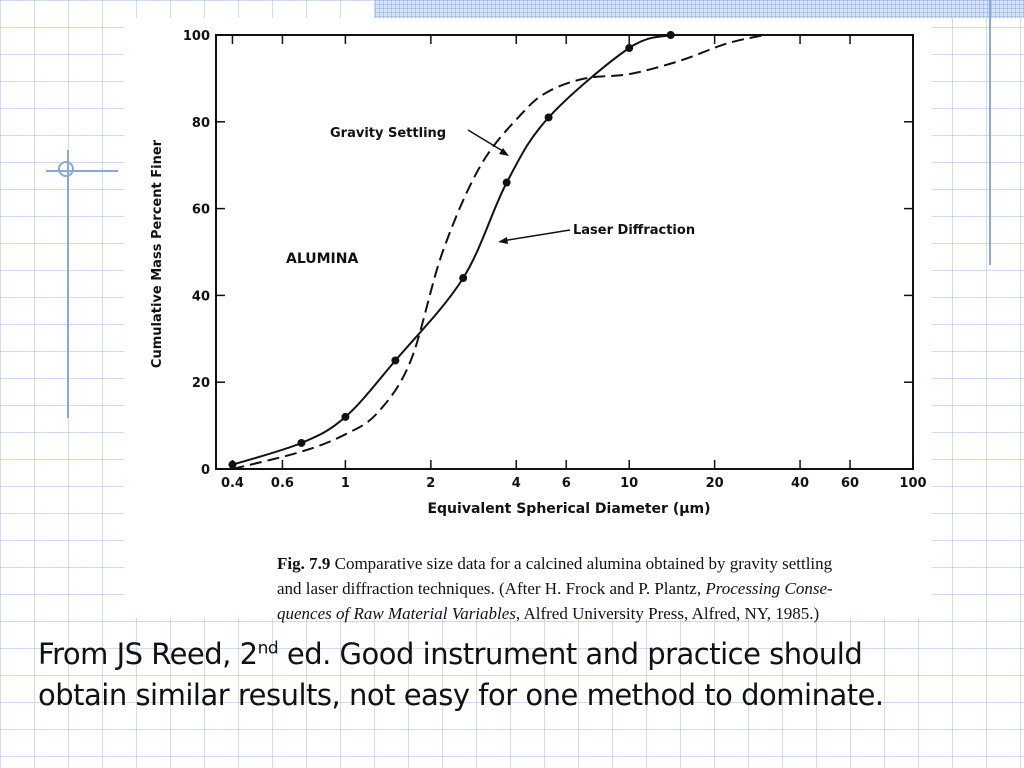 The width and height of the screenshot is (1024, 768). I want to click on caption-italic-2: Processing Conse-, so click(769, 588).